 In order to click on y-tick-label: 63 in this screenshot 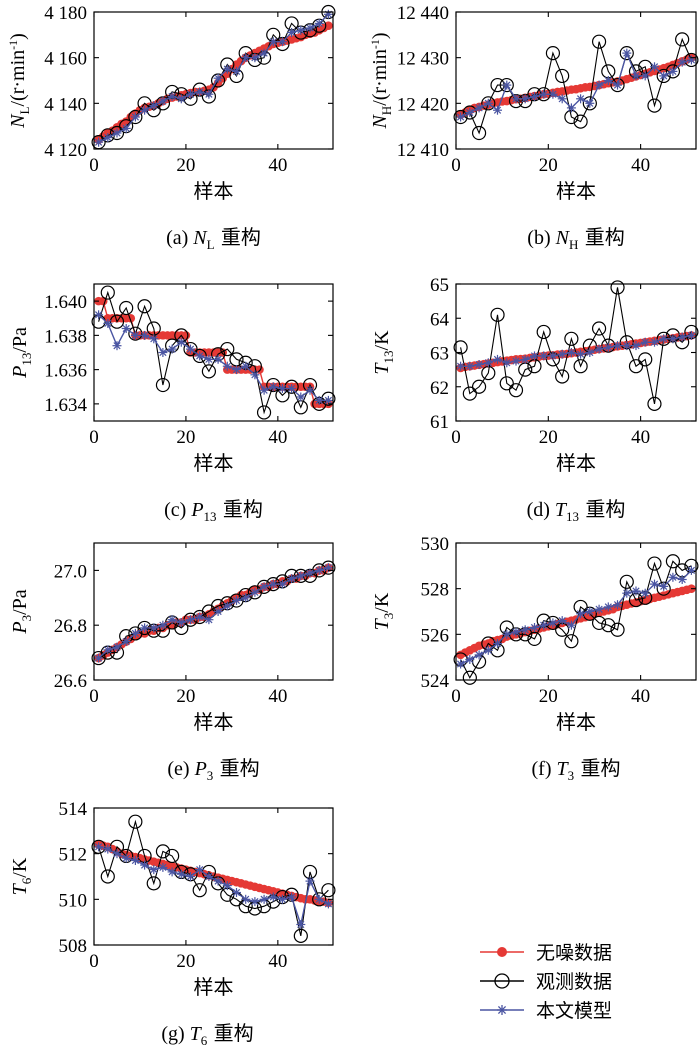, I will do `click(439, 354)`.